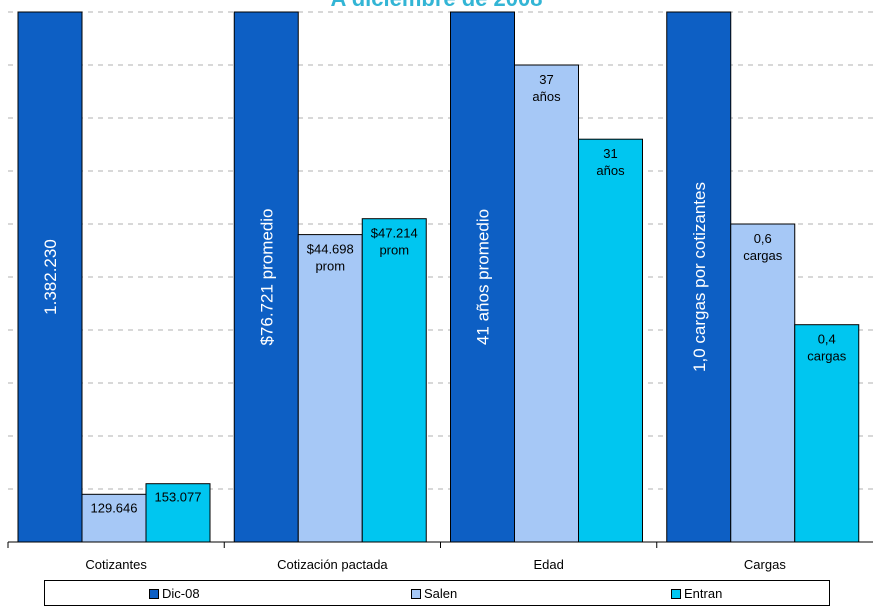 The image size is (873, 610). What do you see at coordinates (548, 564) in the screenshot?
I see `x-tick-label: Edad` at bounding box center [548, 564].